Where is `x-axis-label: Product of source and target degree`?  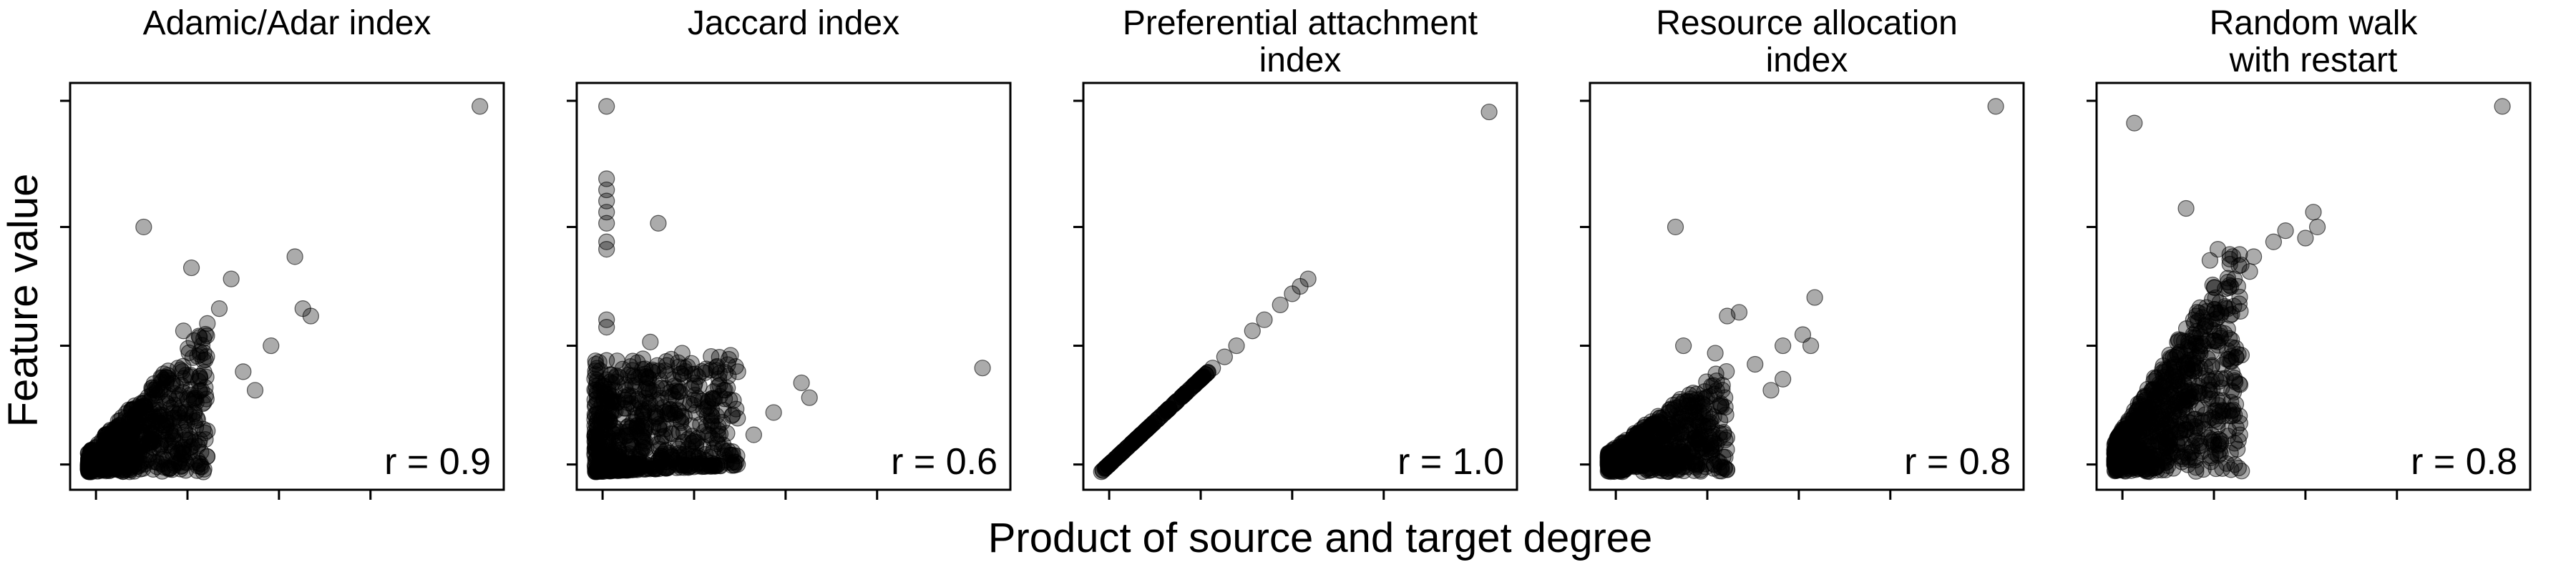 x-axis-label: Product of source and target degree is located at coordinates (1320, 538).